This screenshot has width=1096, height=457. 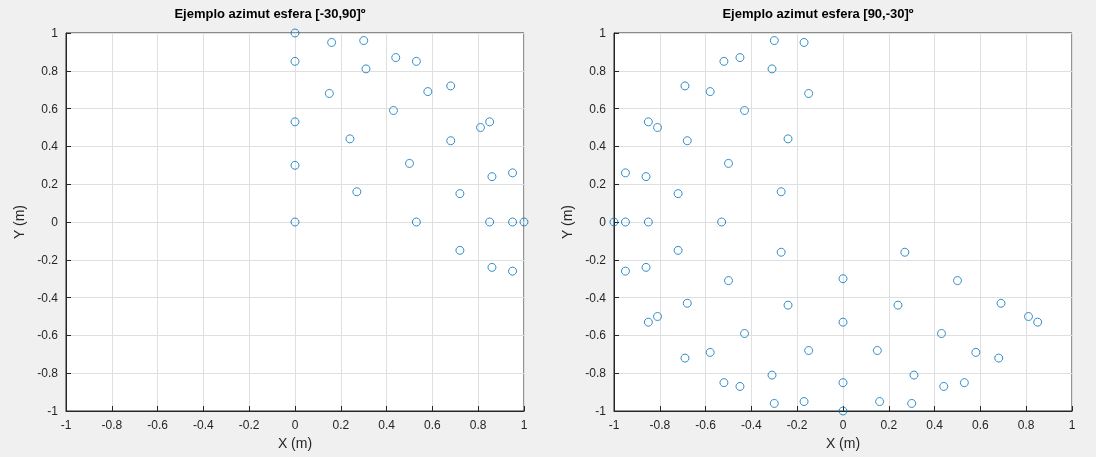 What do you see at coordinates (270, 13) in the screenshot?
I see `chart-title: Ejemplo azimut esfera [-30,90]º` at bounding box center [270, 13].